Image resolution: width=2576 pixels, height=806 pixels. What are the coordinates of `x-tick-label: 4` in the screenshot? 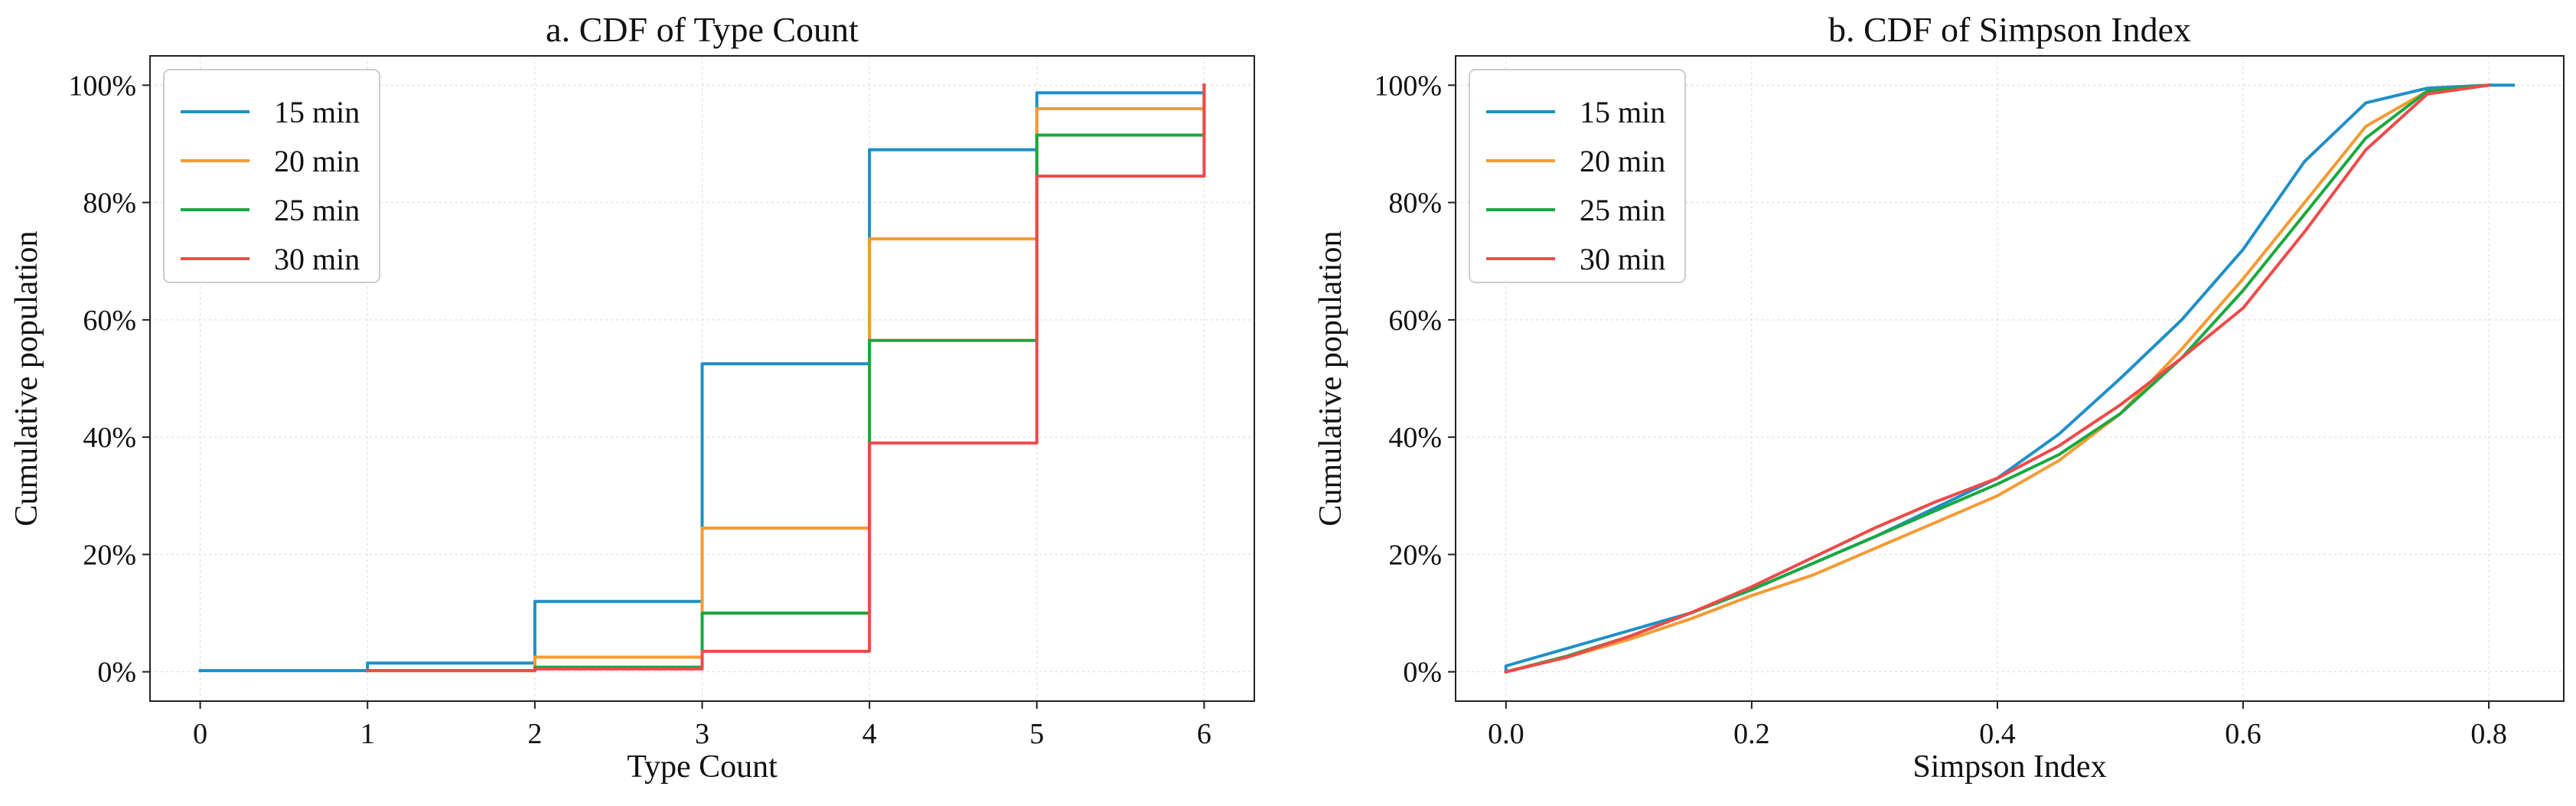 It's located at (870, 734).